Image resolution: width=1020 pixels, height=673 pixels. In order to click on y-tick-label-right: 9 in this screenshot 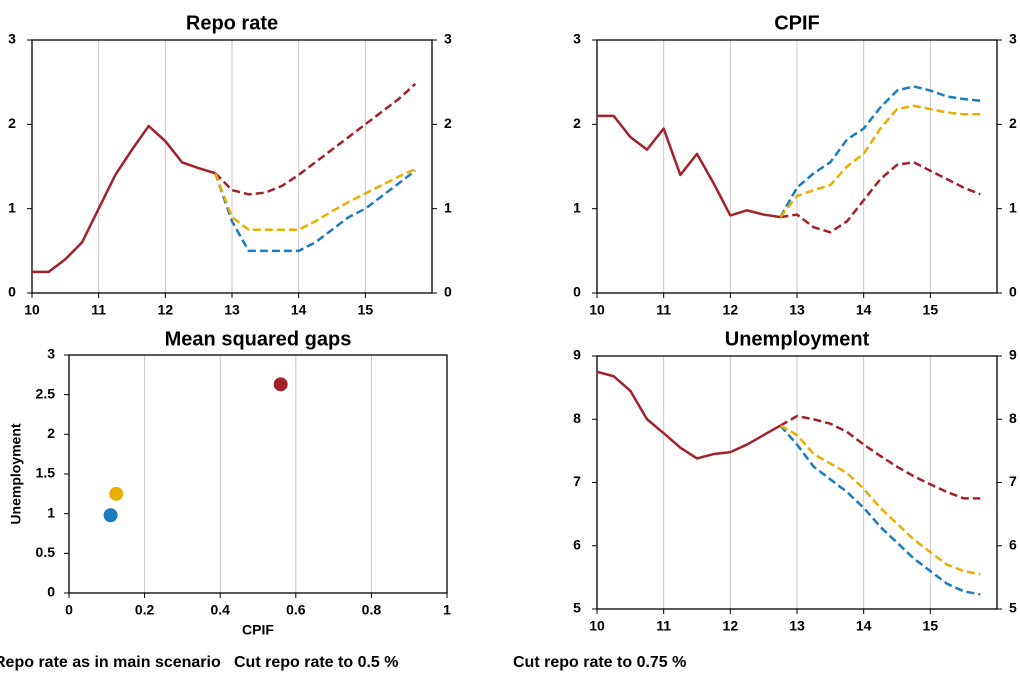, I will do `click(1013, 355)`.